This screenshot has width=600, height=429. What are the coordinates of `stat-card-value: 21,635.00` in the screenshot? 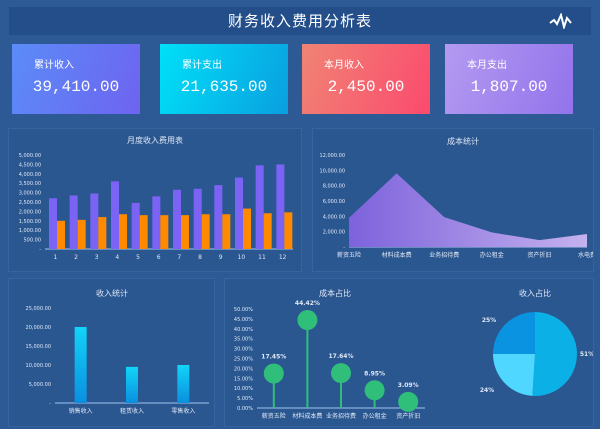 It's located at (224, 87).